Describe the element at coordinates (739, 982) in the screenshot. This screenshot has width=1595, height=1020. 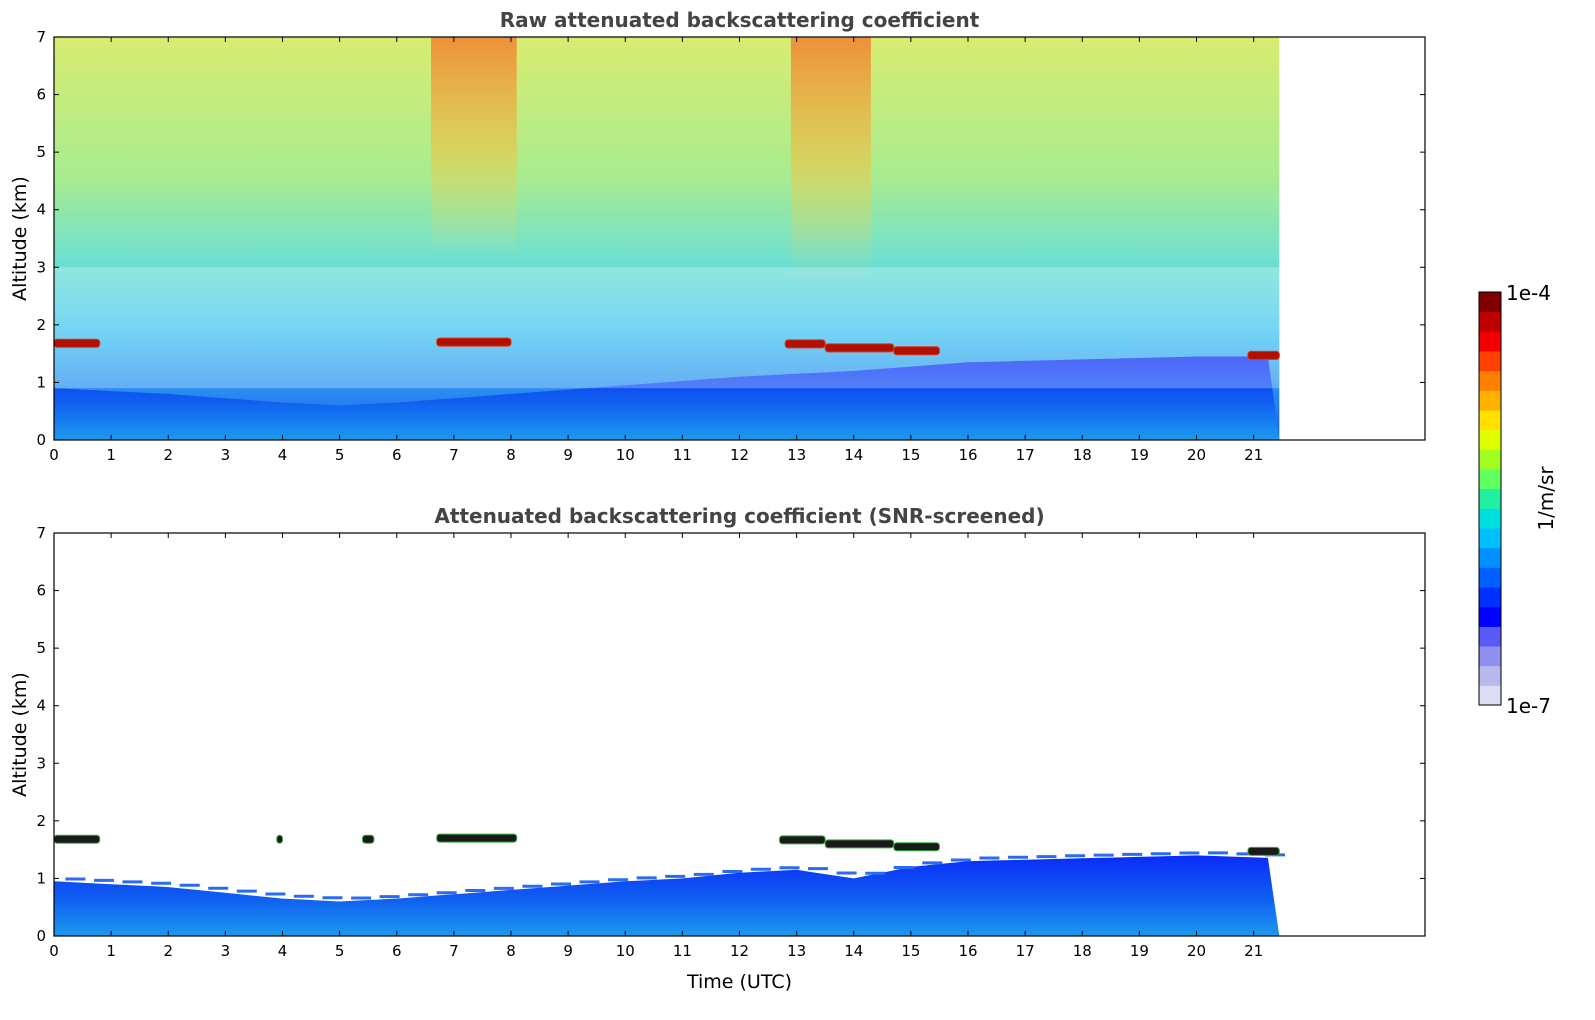
I see `x-axis-label: Time (UTC)` at that location.